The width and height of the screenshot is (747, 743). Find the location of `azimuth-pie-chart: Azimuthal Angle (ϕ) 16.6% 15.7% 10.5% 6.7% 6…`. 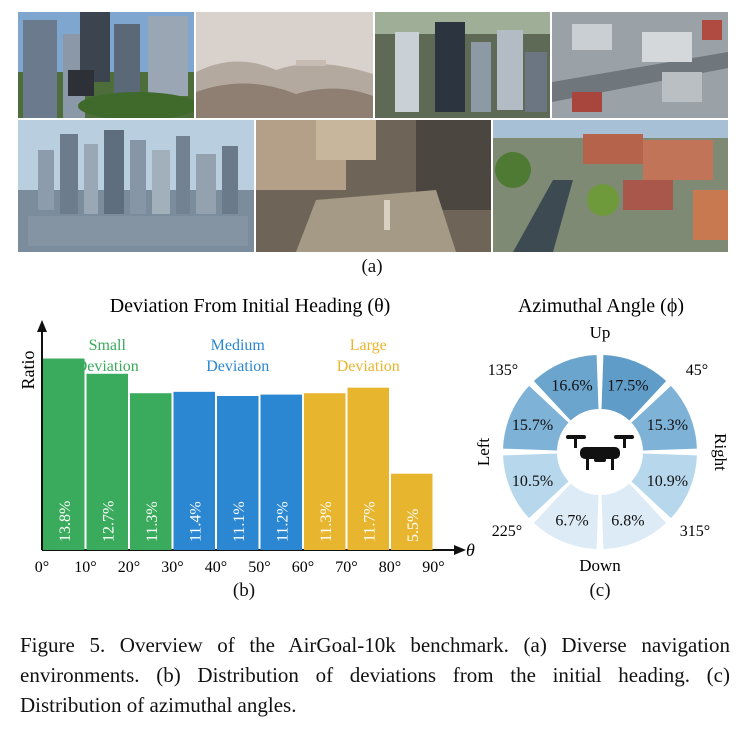

azimuth-pie-chart: Azimuthal Angle (ϕ) 16.6% 15.7% 10.5% 6.7% 6… is located at coordinates (602, 435).